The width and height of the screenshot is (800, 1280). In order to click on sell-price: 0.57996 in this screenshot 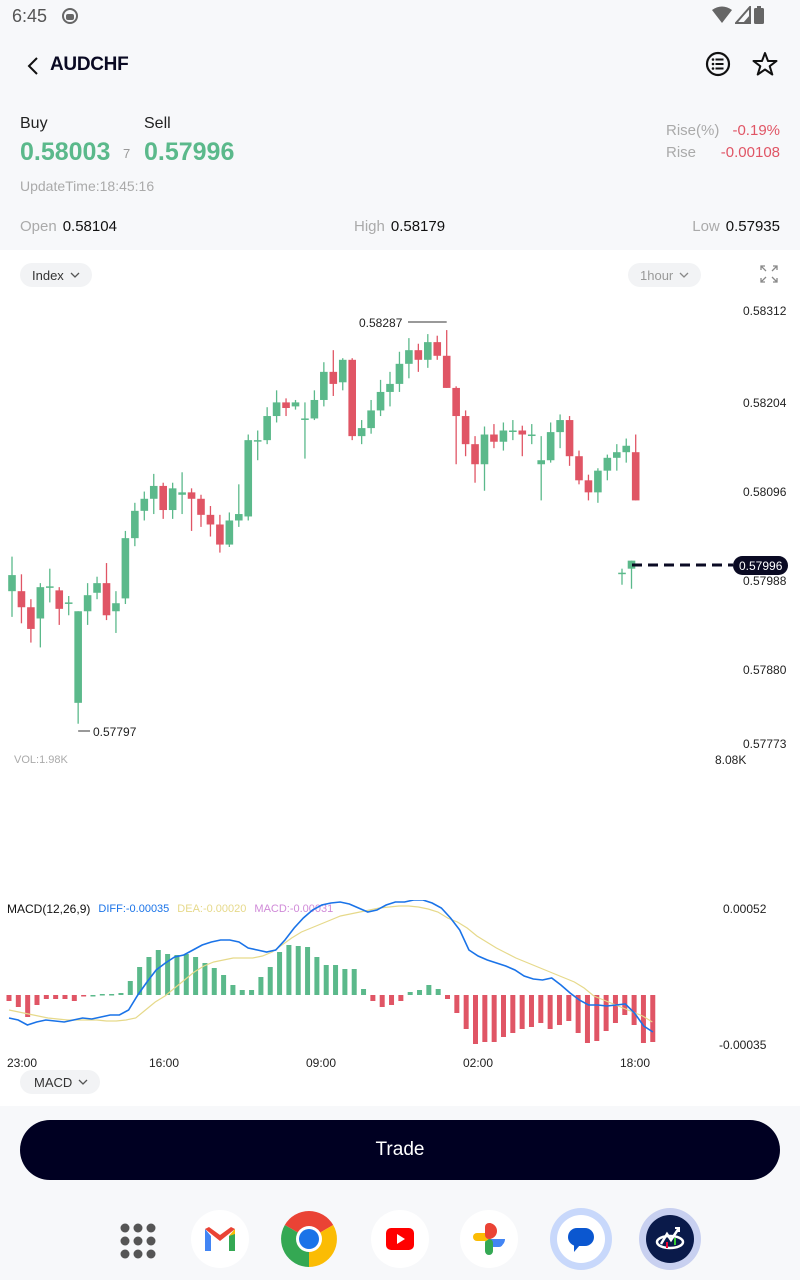, I will do `click(189, 152)`.